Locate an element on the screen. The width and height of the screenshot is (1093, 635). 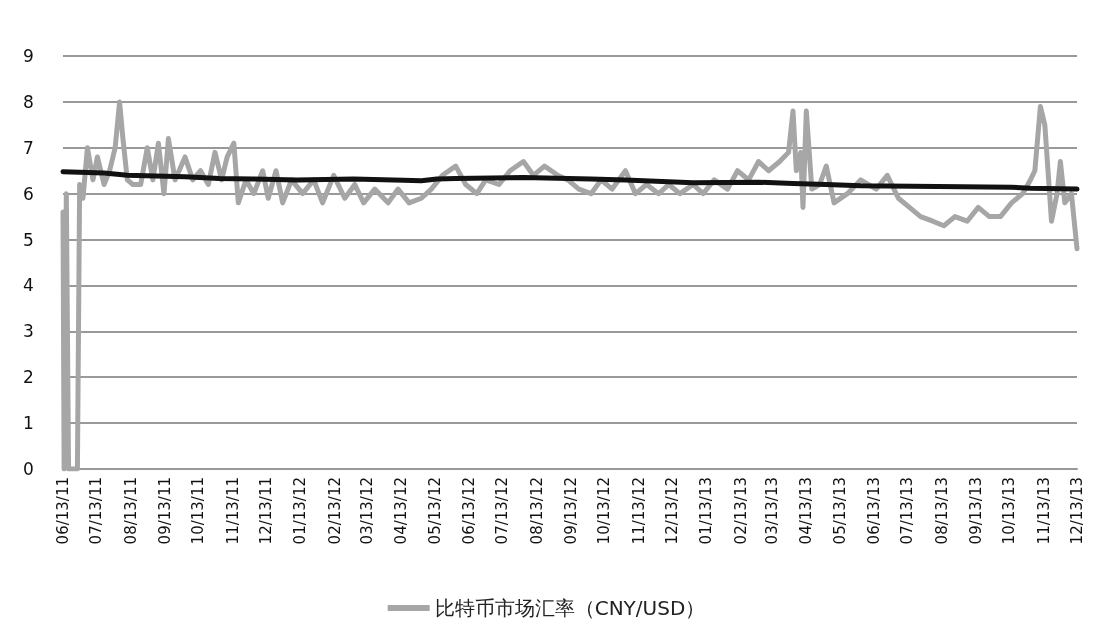
y-tick-label: 6 is located at coordinates (28, 193).